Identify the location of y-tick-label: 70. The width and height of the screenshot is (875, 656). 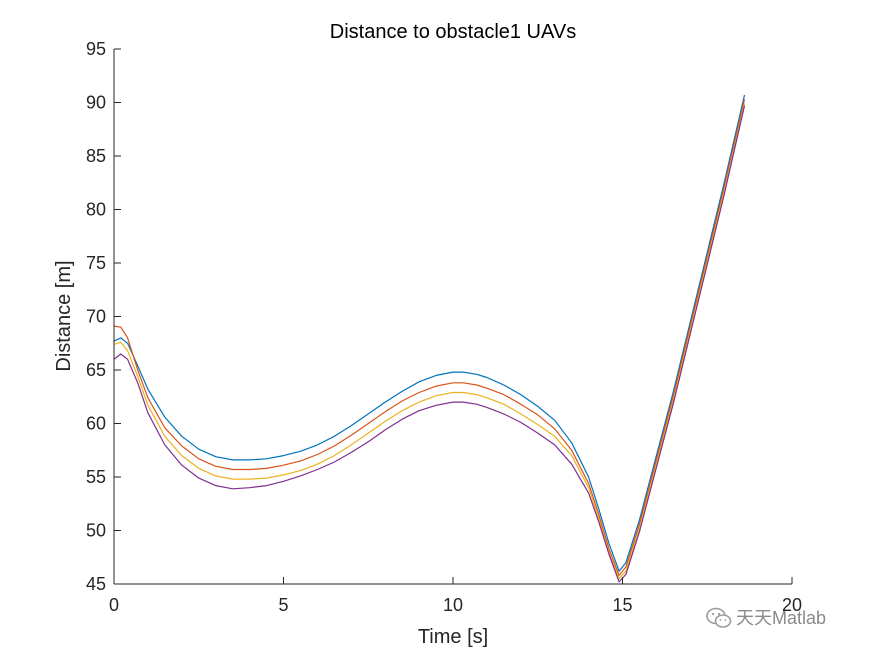
(96, 317).